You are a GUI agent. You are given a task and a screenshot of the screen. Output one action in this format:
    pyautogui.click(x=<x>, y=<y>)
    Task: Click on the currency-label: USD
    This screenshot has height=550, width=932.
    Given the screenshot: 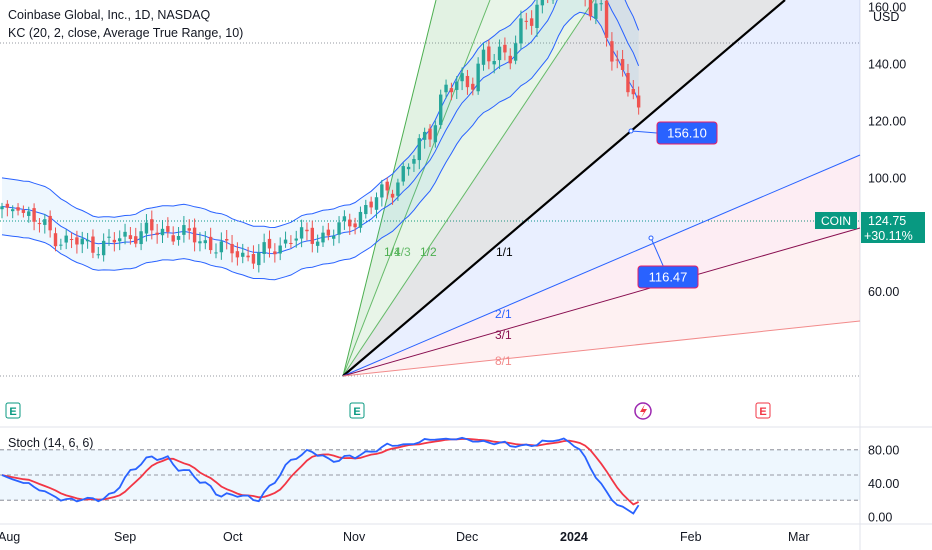 What is the action you would take?
    pyautogui.click(x=886, y=17)
    